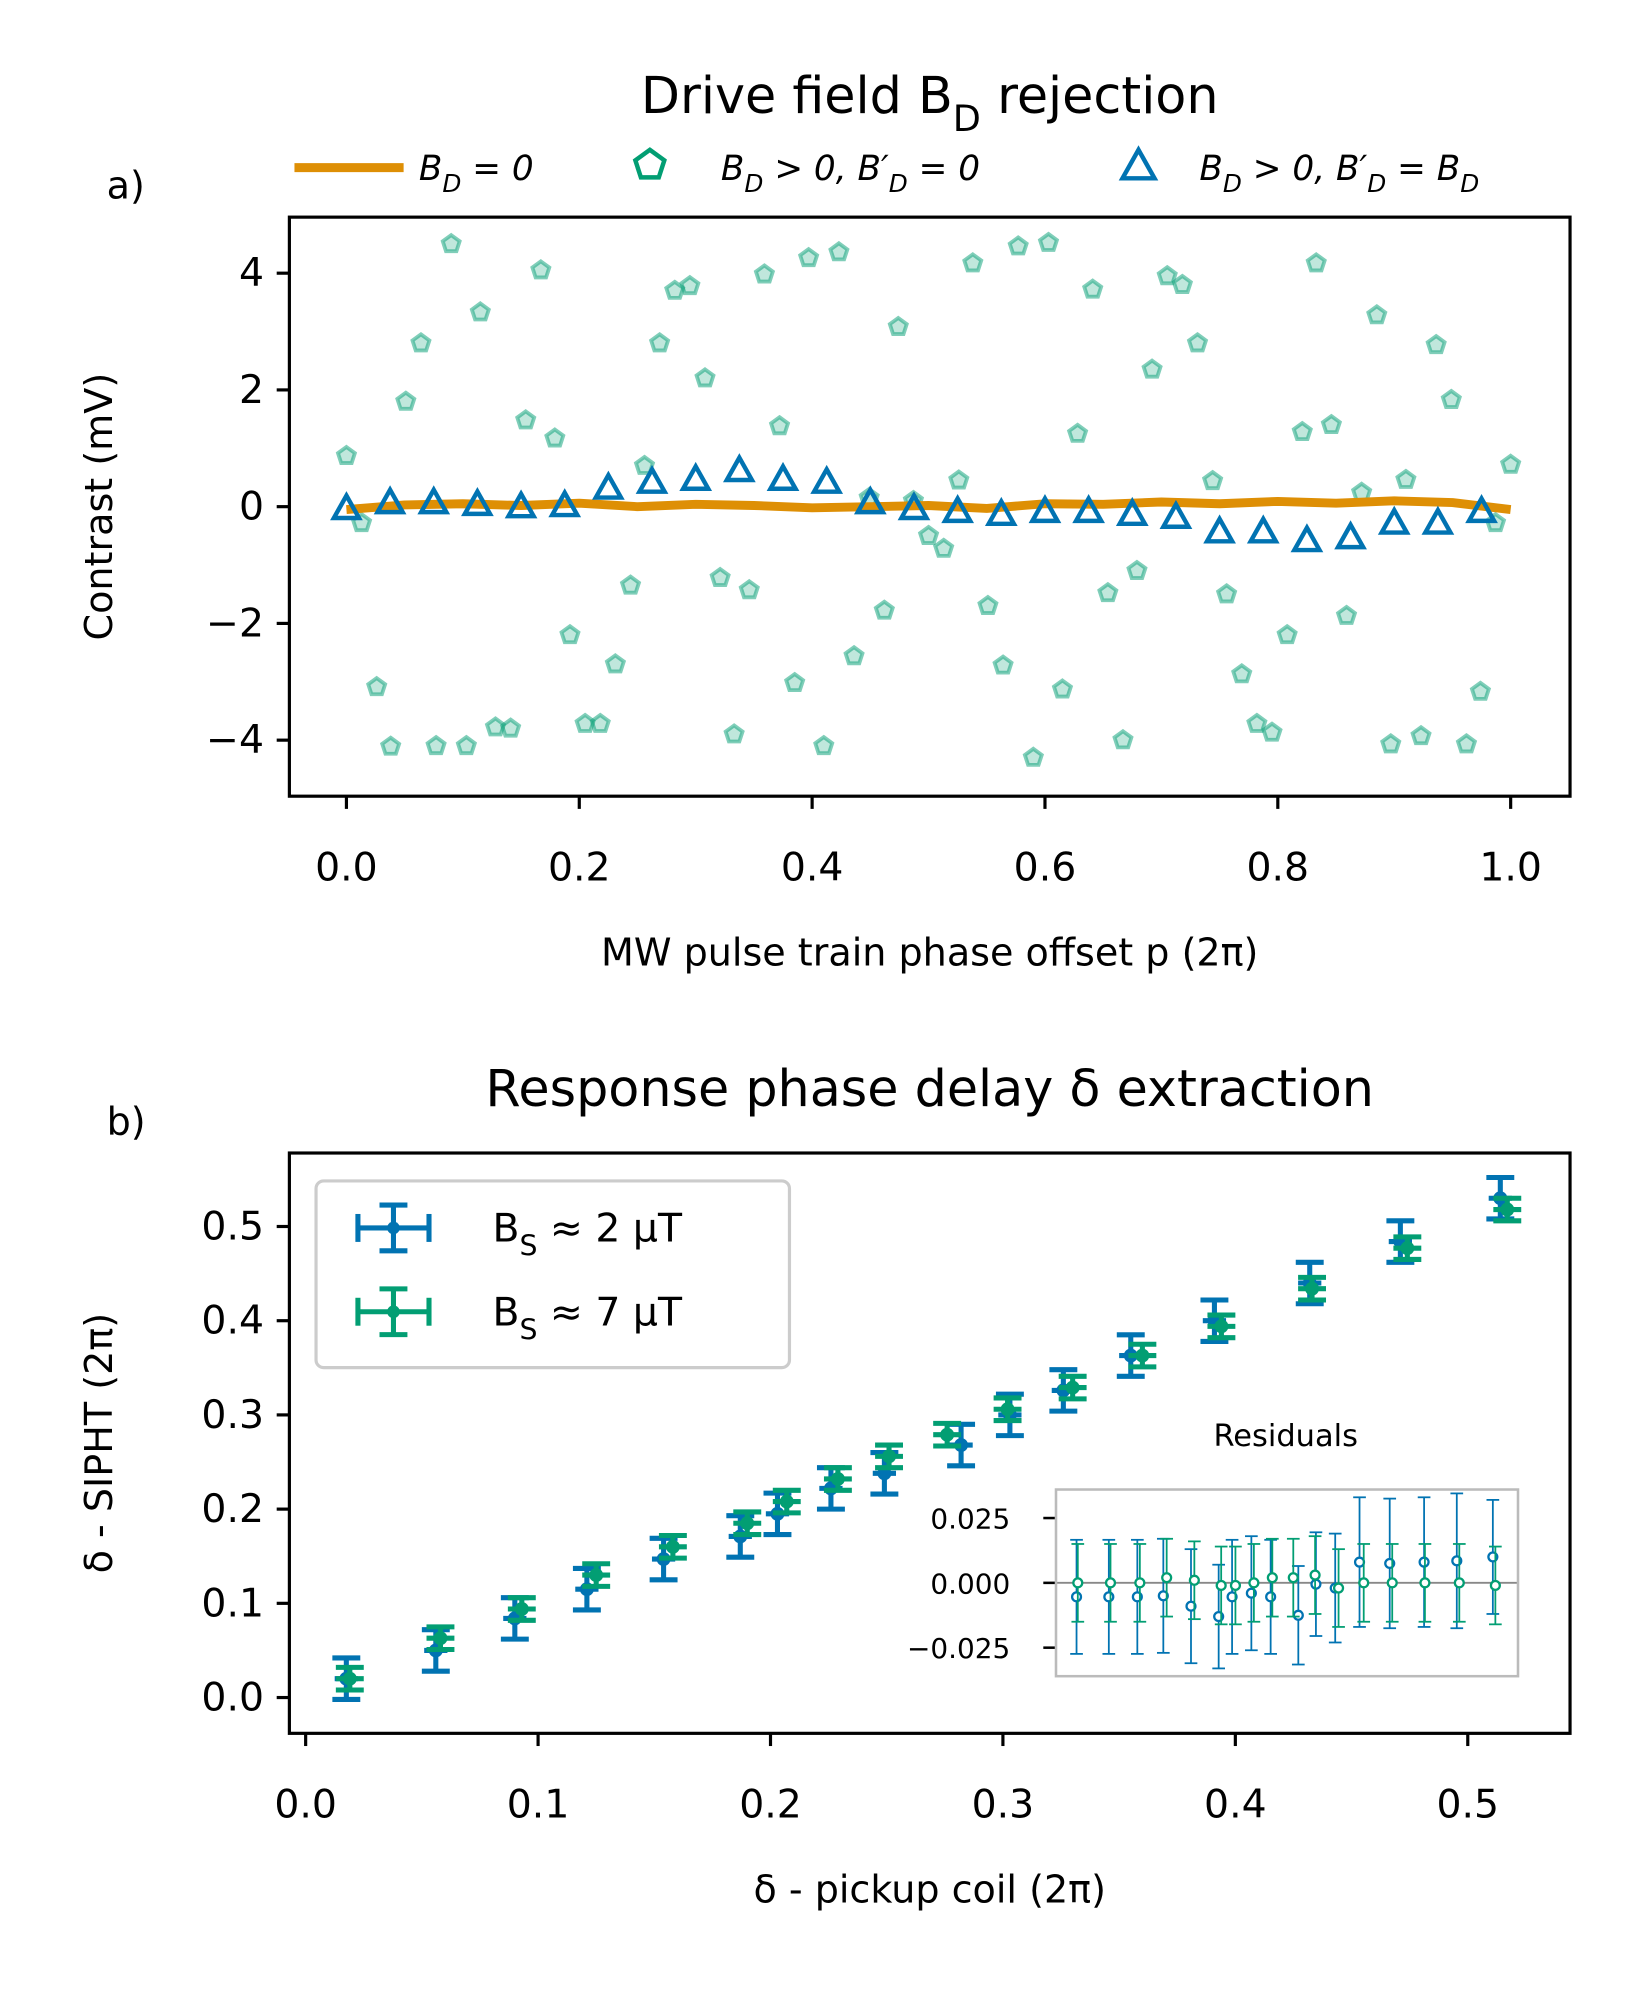  Describe the element at coordinates (1278, 867) in the screenshot. I see `x-tick-label: 0.8` at that location.